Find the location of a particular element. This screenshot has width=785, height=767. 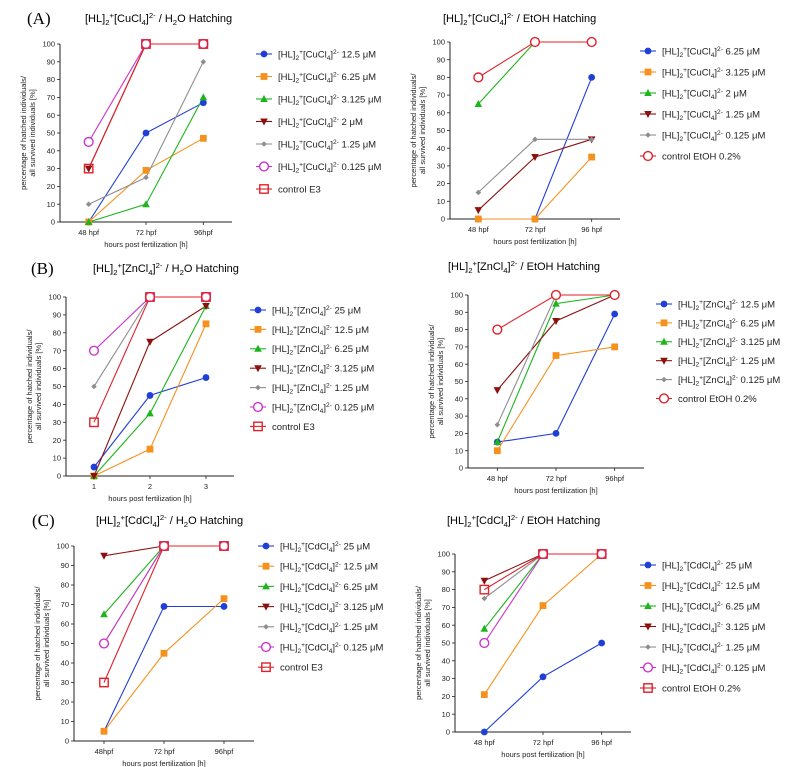

panel-letter: (B) is located at coordinates (42, 268).